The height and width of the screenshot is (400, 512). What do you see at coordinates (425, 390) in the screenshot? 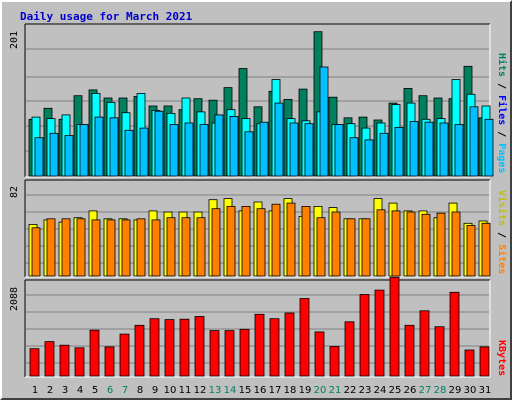
I see `x-tick-label-day-27: 27` at bounding box center [425, 390].